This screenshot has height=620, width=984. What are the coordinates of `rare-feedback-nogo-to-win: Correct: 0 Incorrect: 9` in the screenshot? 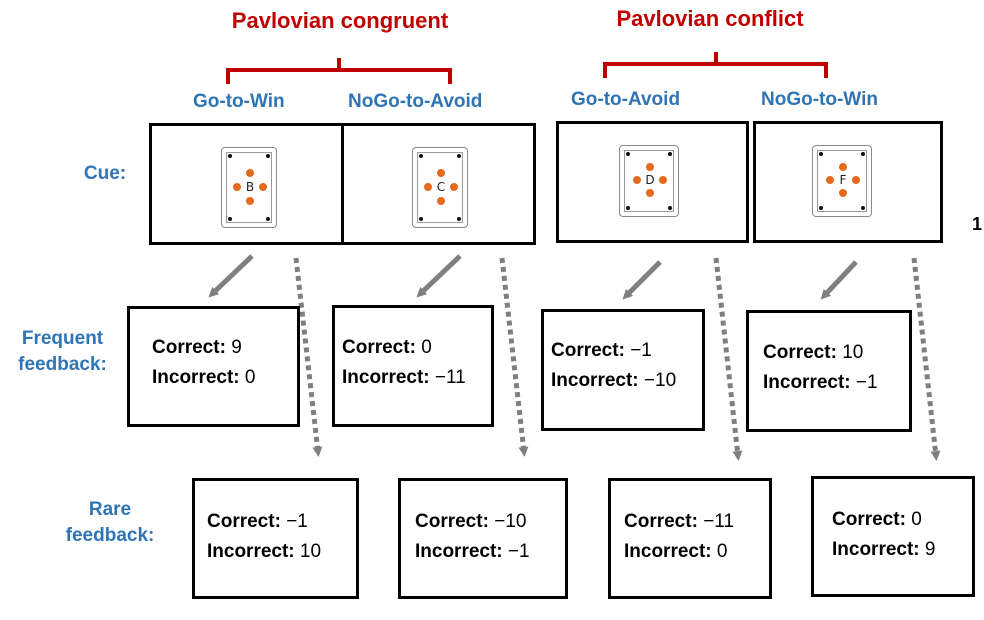 It's located at (893, 536).